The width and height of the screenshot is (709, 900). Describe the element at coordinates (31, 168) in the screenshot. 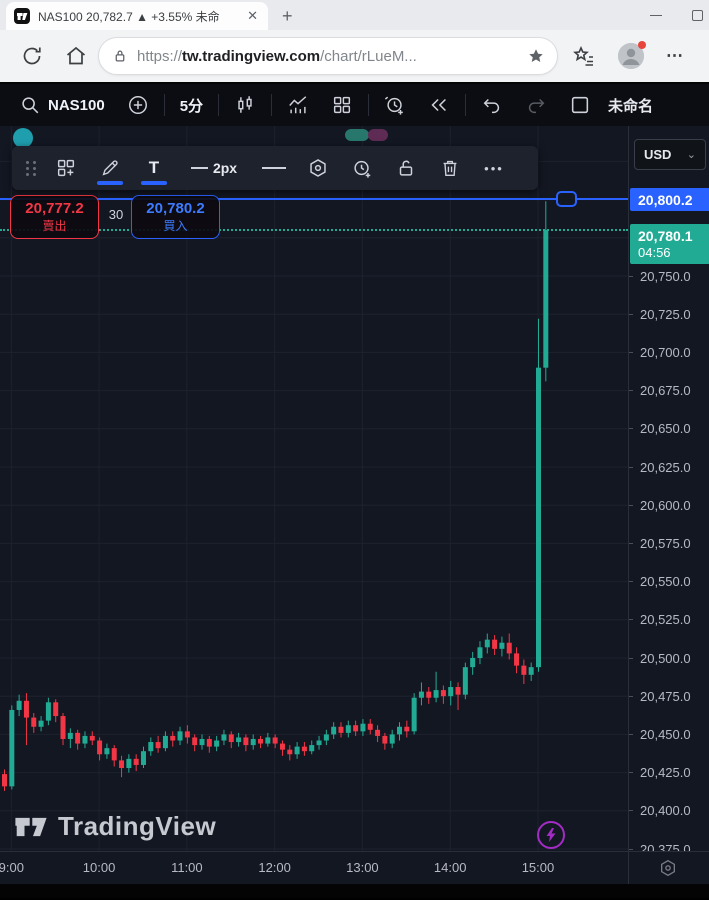

I see `toolbar-drag-handle` at that location.